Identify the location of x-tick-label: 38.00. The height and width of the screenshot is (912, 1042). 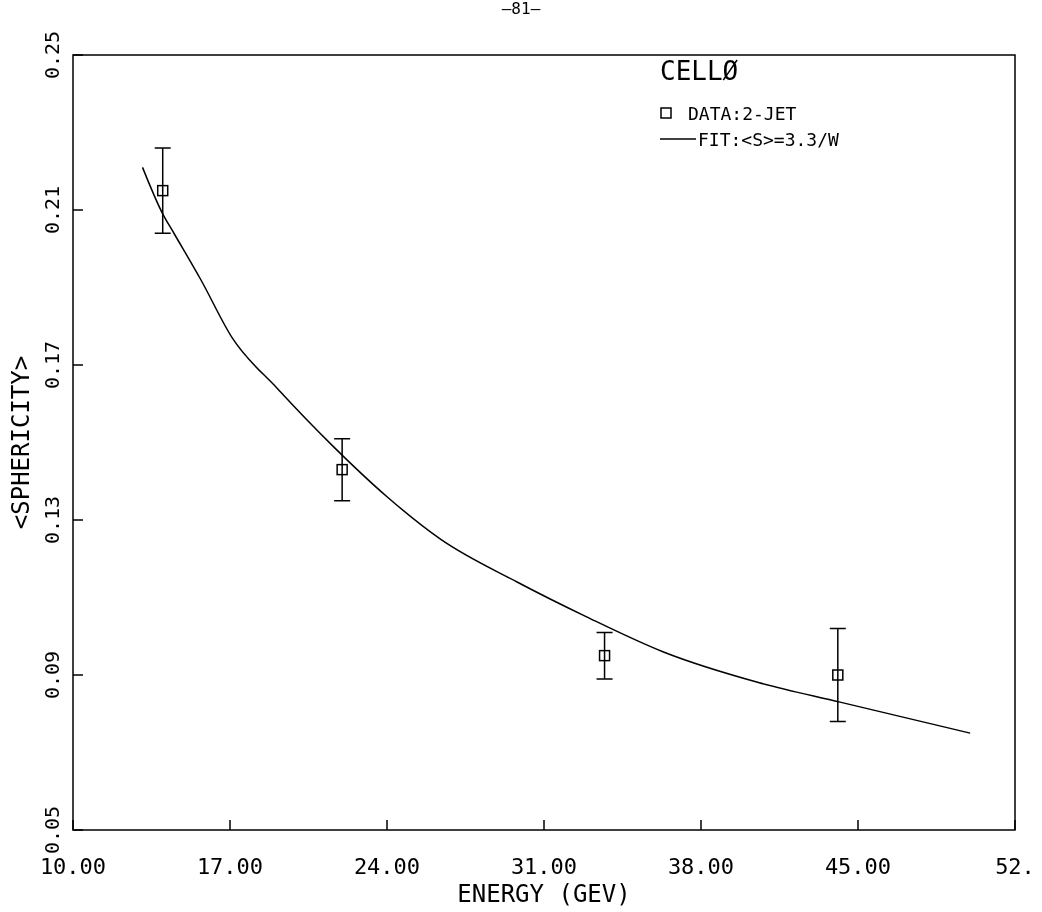
(701, 866).